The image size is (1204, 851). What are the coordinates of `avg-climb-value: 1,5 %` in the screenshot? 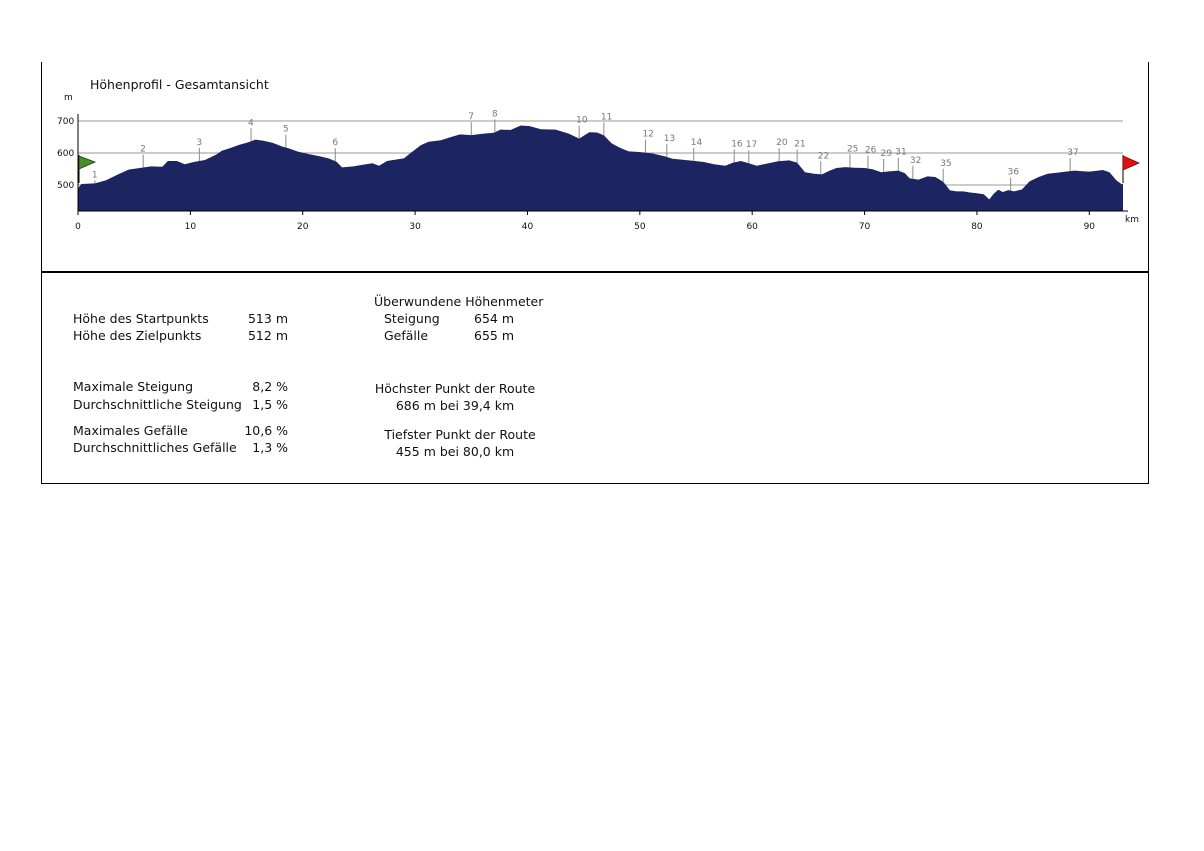 It's located at (270, 404).